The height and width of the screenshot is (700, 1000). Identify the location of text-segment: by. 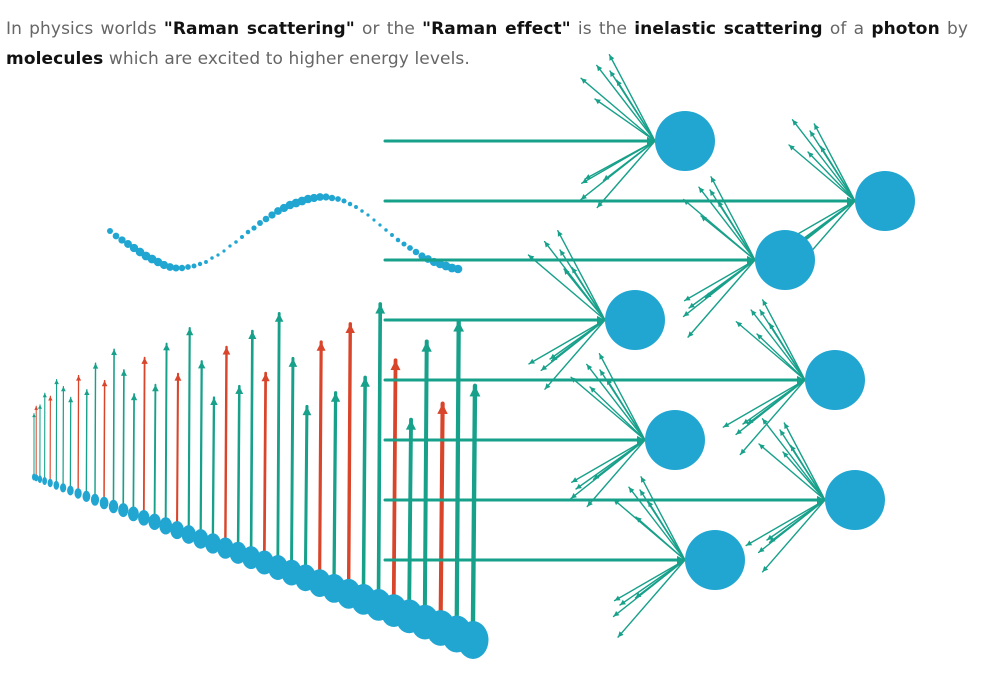
(954, 29).